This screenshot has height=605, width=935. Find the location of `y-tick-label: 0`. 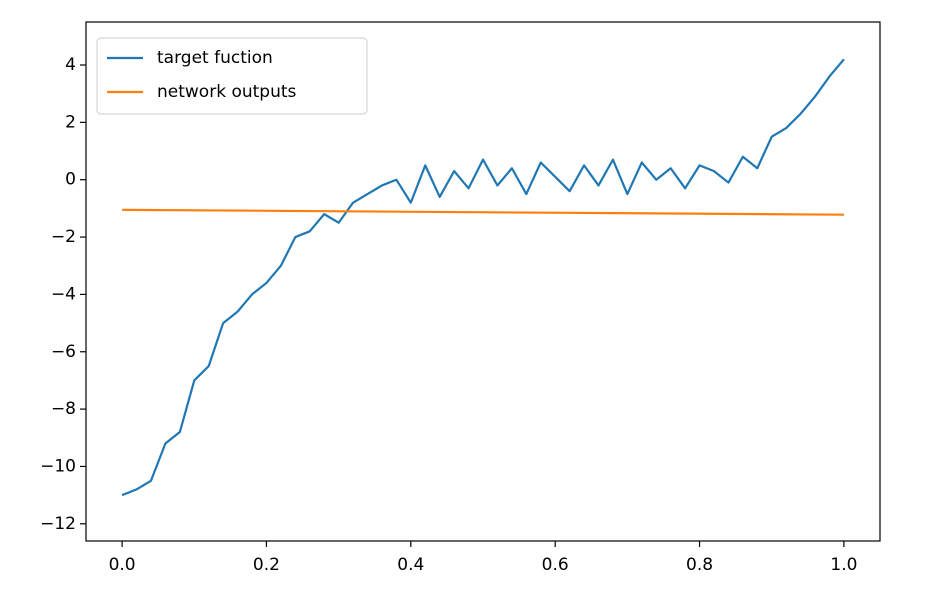

y-tick-label: 0 is located at coordinates (70, 180).